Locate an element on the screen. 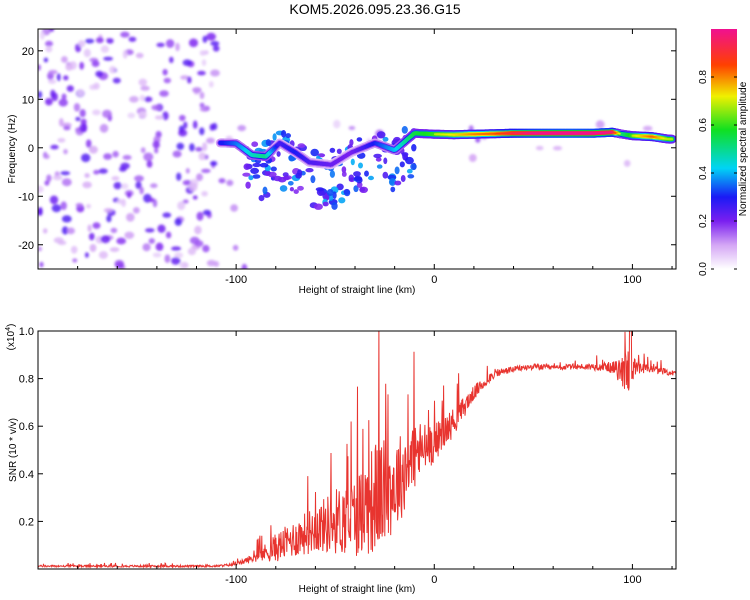  spectrogram-xtick-label: 100 is located at coordinates (632, 280).